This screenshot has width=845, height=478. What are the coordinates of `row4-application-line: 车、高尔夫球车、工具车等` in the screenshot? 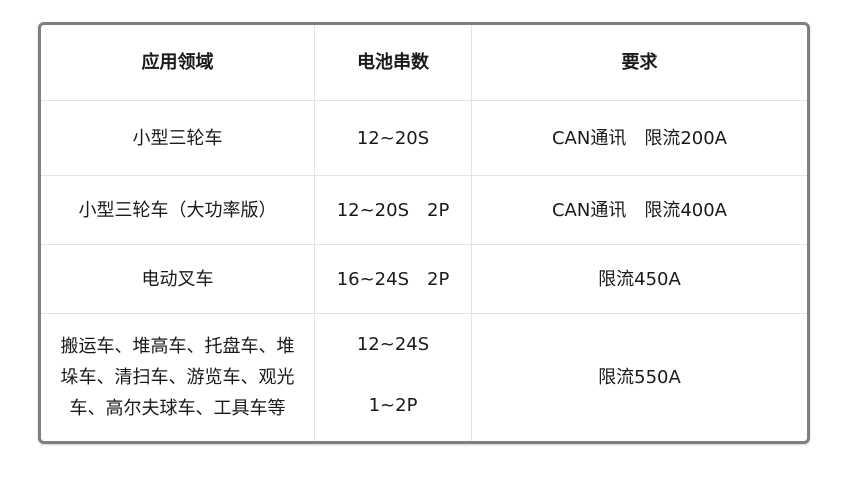 It's located at (177, 408).